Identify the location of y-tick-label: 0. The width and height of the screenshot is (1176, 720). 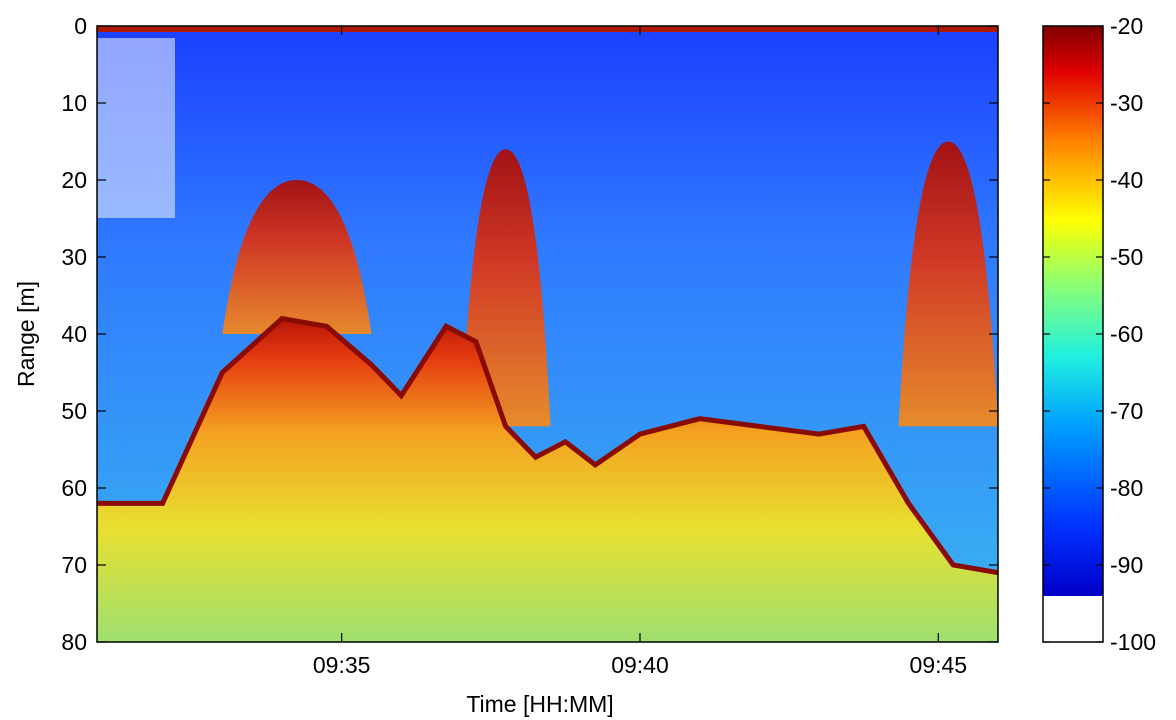
(80, 26).